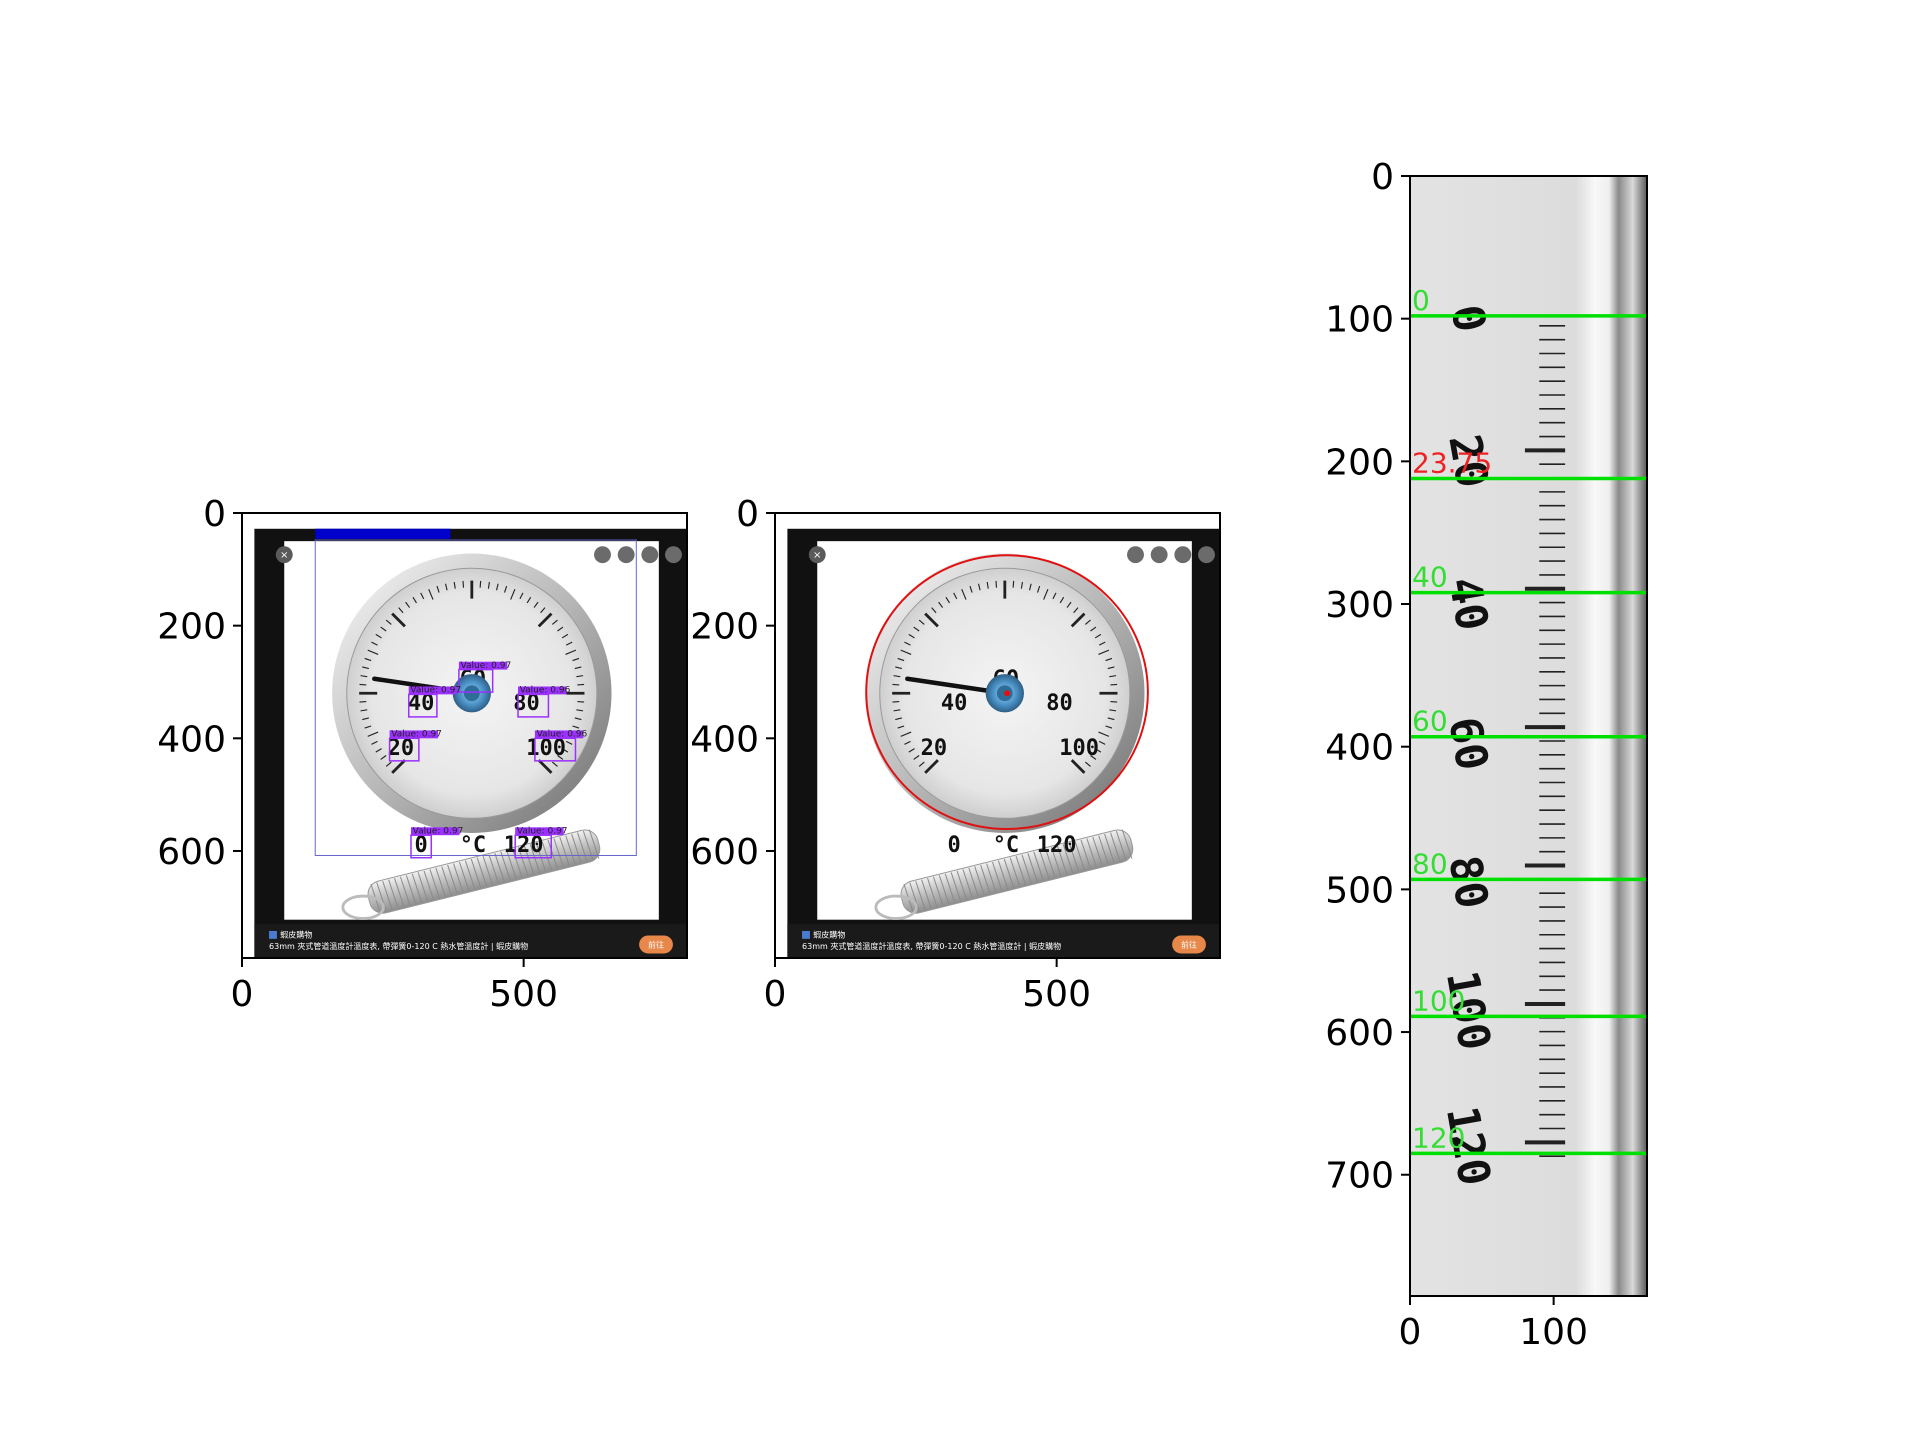 This screenshot has height=1440, width=1920. What do you see at coordinates (1438, 1000) in the screenshot?
I see `p3-scale-label-100: 100` at bounding box center [1438, 1000].